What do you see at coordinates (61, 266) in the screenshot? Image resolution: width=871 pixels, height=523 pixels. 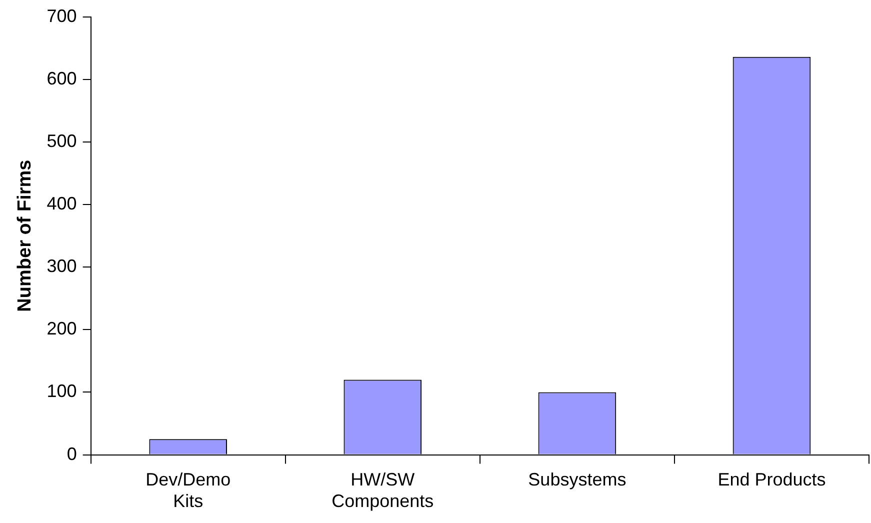 I see `y-tick-label: 300` at bounding box center [61, 266].